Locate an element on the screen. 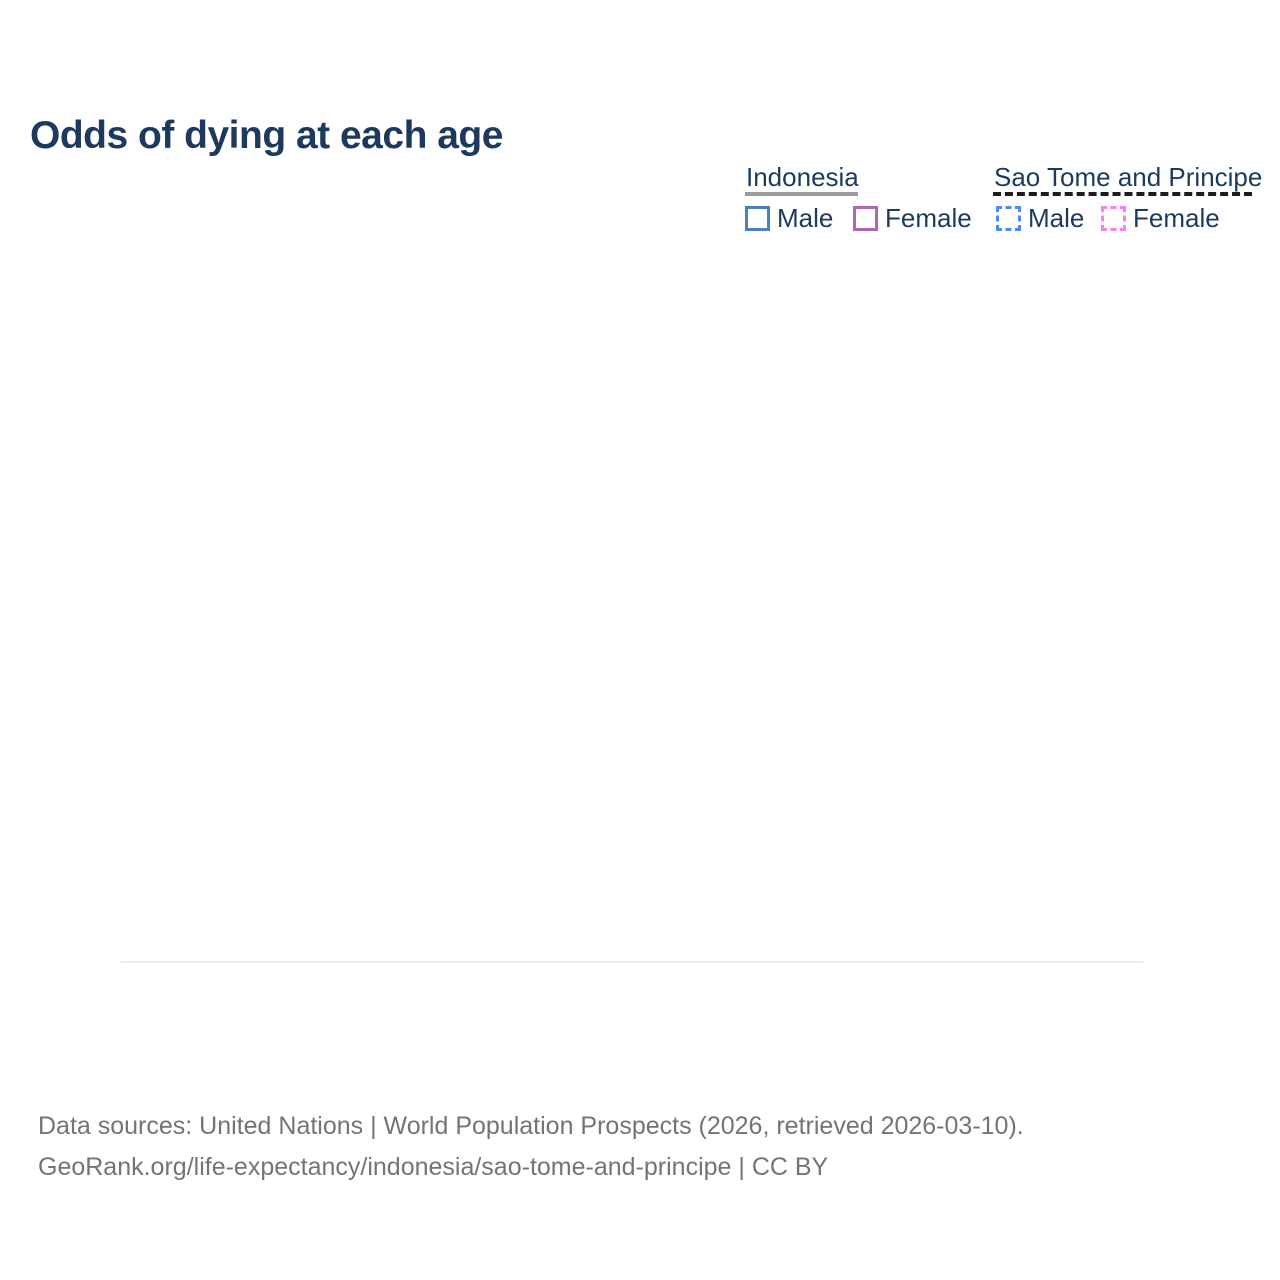  sao-tome-combined-line-swatch is located at coordinates (1122, 194).